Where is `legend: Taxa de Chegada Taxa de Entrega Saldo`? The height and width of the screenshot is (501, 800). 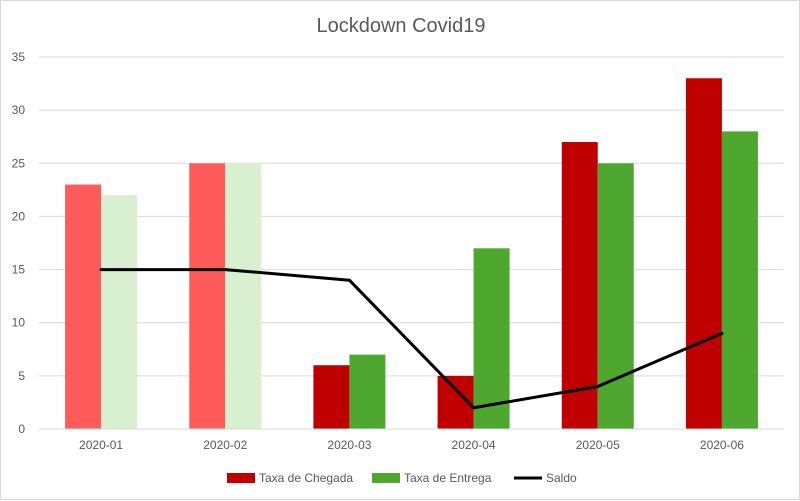 legend: Taxa de Chegada Taxa de Entrega Saldo is located at coordinates (402, 478).